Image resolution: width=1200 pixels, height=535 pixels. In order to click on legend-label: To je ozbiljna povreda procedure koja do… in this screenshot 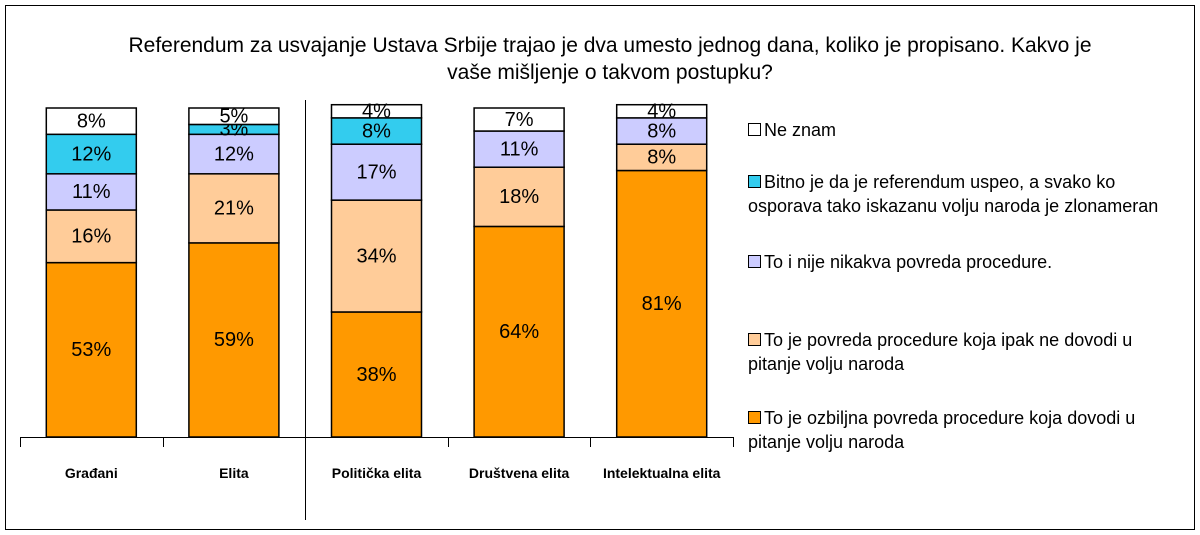, I will do `click(942, 430)`.